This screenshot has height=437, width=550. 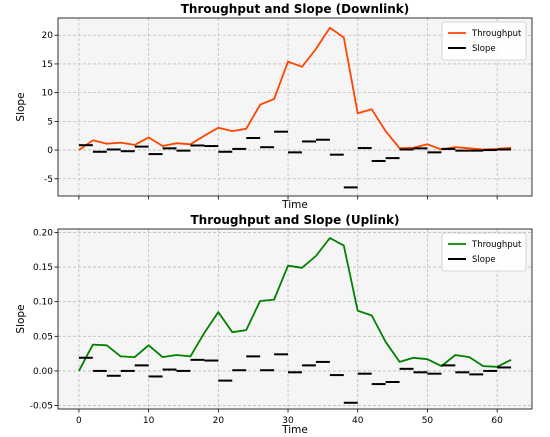 What do you see at coordinates (295, 220) in the screenshot?
I see `uplink-title: Throughput and Slope (Uplink)` at bounding box center [295, 220].